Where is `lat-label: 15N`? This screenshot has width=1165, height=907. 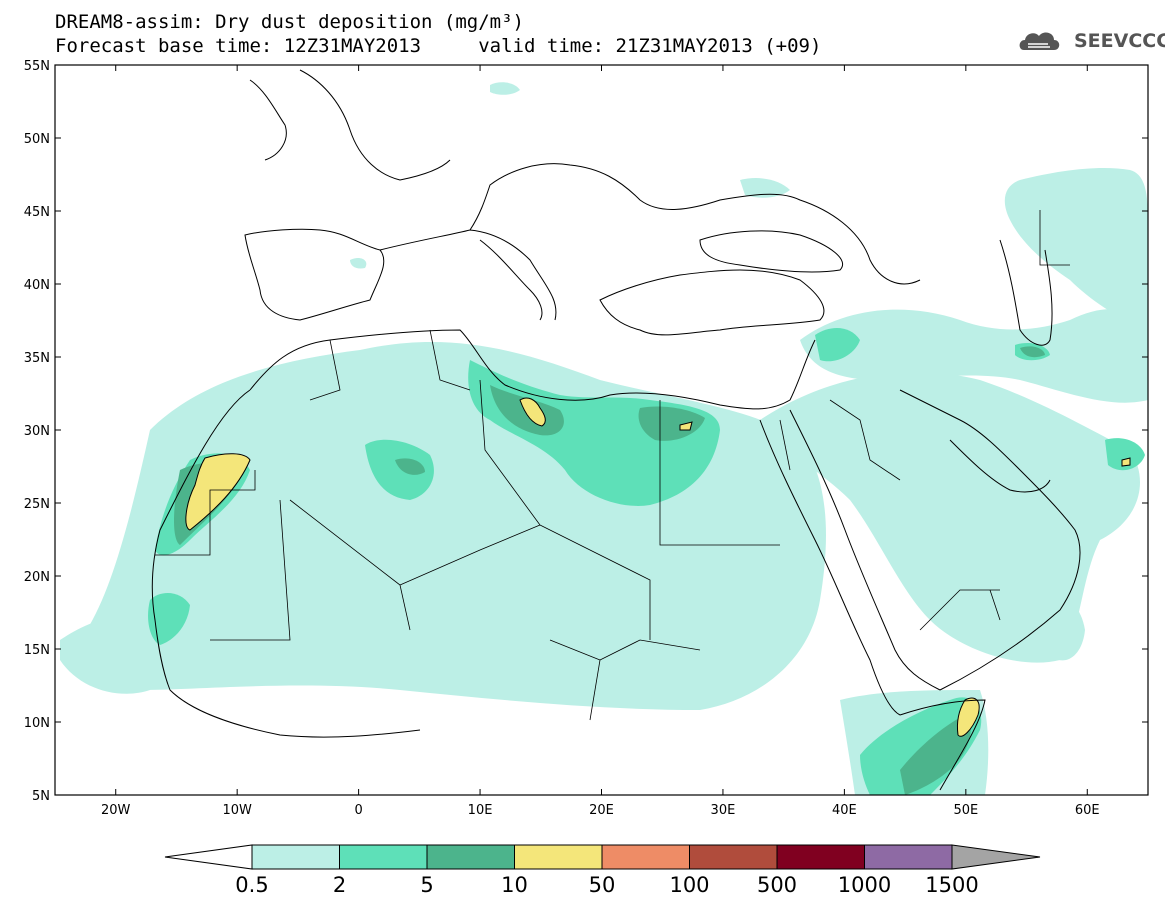 lat-label: 15N is located at coordinates (37, 650).